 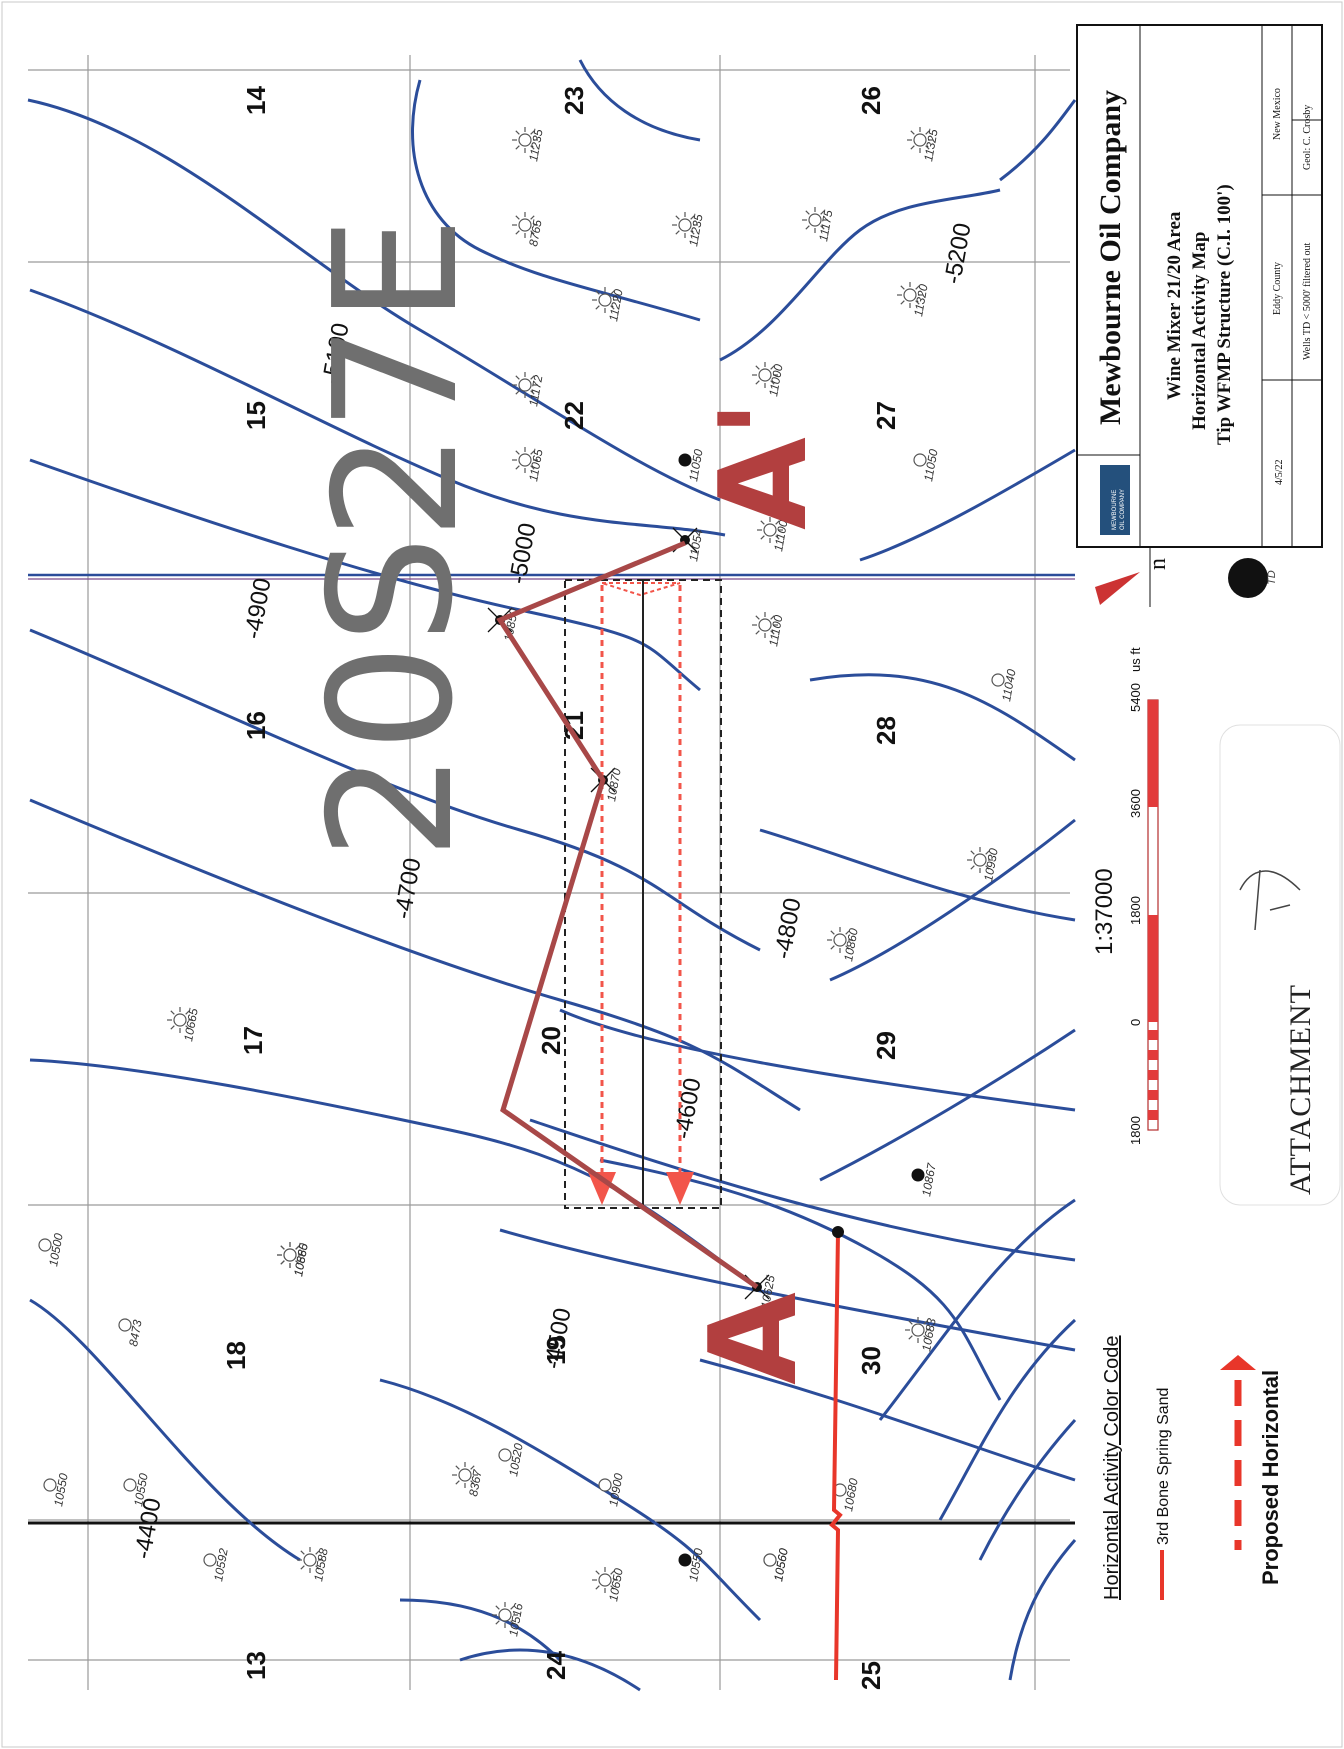 I want to click on title-block-frame, so click(x=1199, y=286).